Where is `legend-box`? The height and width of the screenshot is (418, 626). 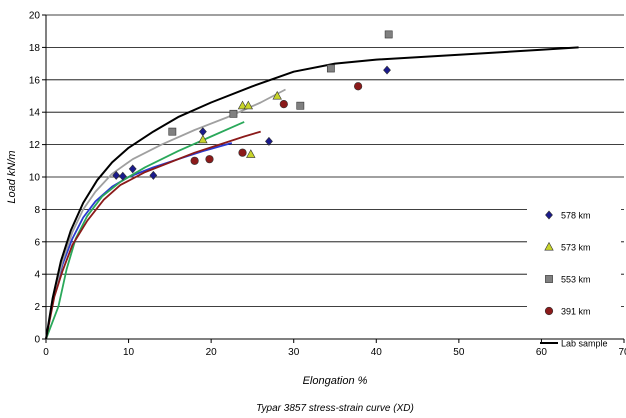
legend-box is located at coordinates (574, 268).